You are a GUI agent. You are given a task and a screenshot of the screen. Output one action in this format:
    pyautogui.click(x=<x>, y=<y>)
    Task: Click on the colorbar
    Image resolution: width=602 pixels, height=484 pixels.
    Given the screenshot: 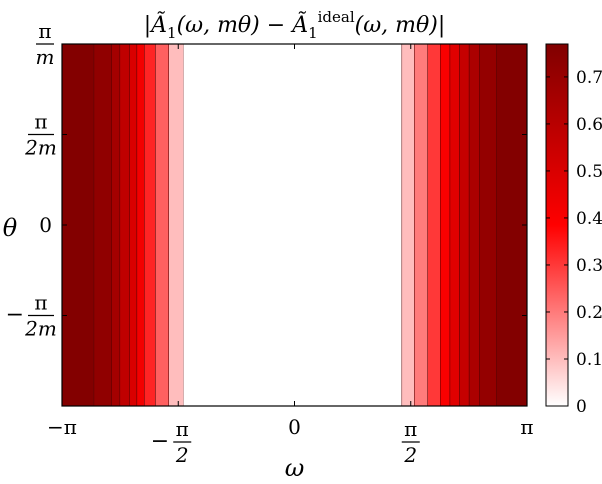 What is the action you would take?
    pyautogui.click(x=557, y=225)
    